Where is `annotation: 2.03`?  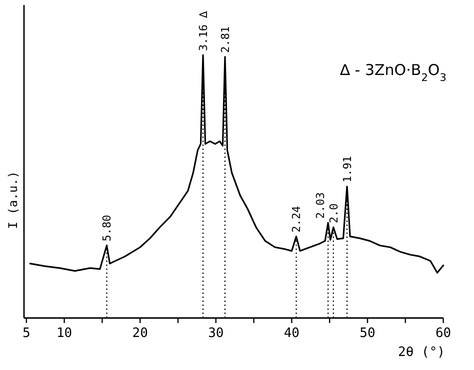 annotation: 2.03 is located at coordinates (321, 205).